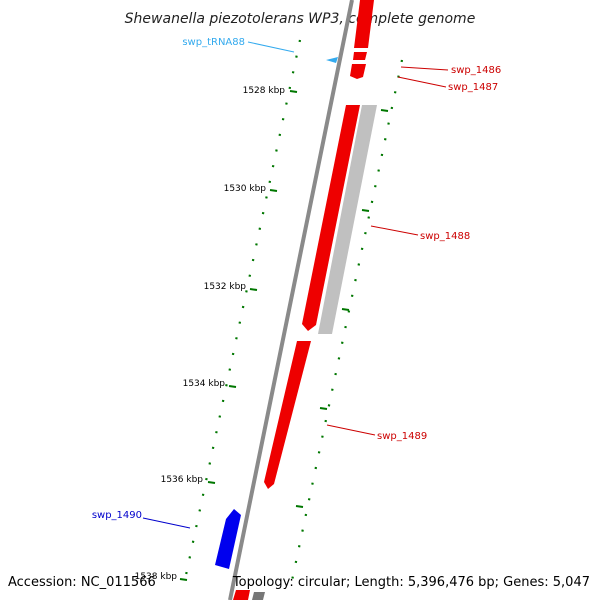 This screenshot has height=600, width=600. What do you see at coordinates (117, 515) in the screenshot?
I see `gene-label: swp_1490` at bounding box center [117, 515].